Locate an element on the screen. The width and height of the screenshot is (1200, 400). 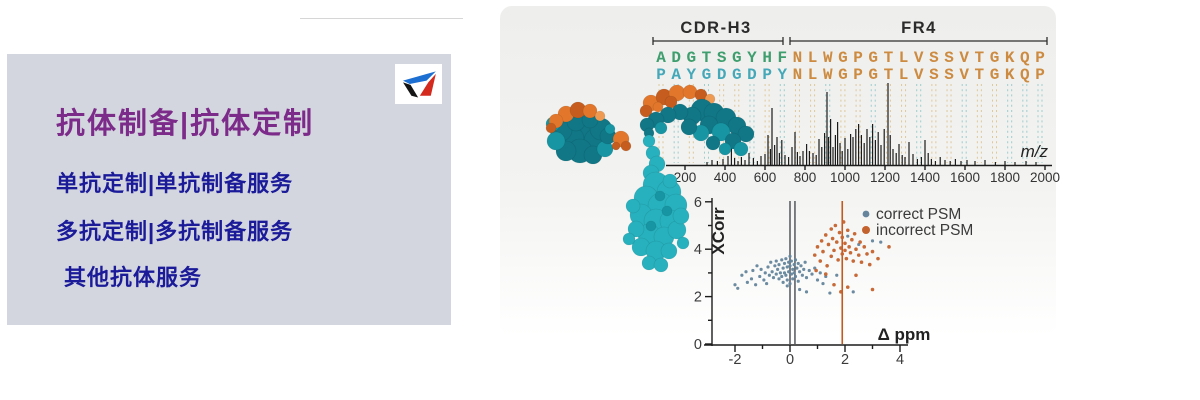
spectrum-tick-label: 800 is located at coordinates (805, 177).